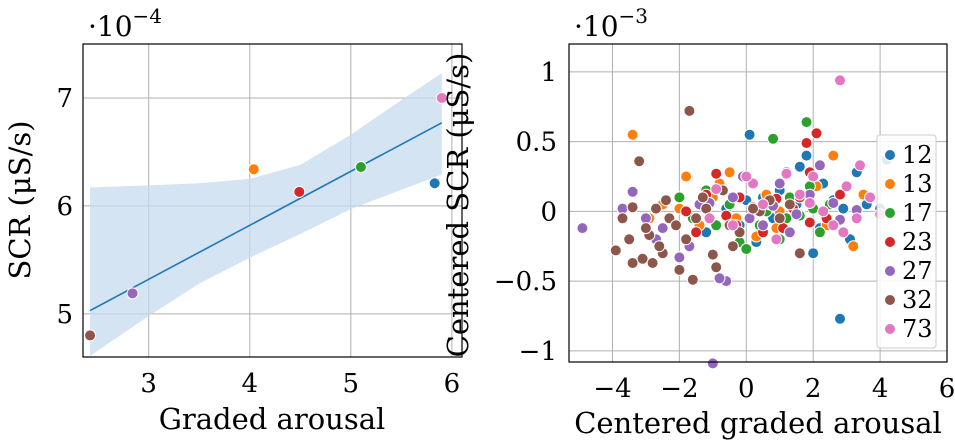  I want to click on right-x-axis-label: Centered graded arousal, so click(758, 423).